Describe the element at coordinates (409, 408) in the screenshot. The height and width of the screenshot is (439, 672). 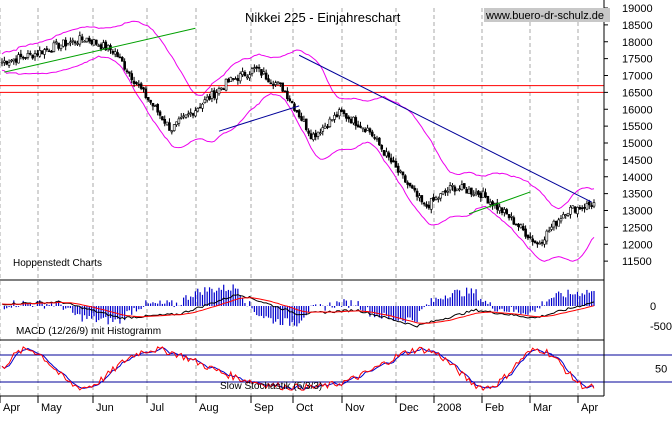
I see `x-tick-label: Dec` at that location.